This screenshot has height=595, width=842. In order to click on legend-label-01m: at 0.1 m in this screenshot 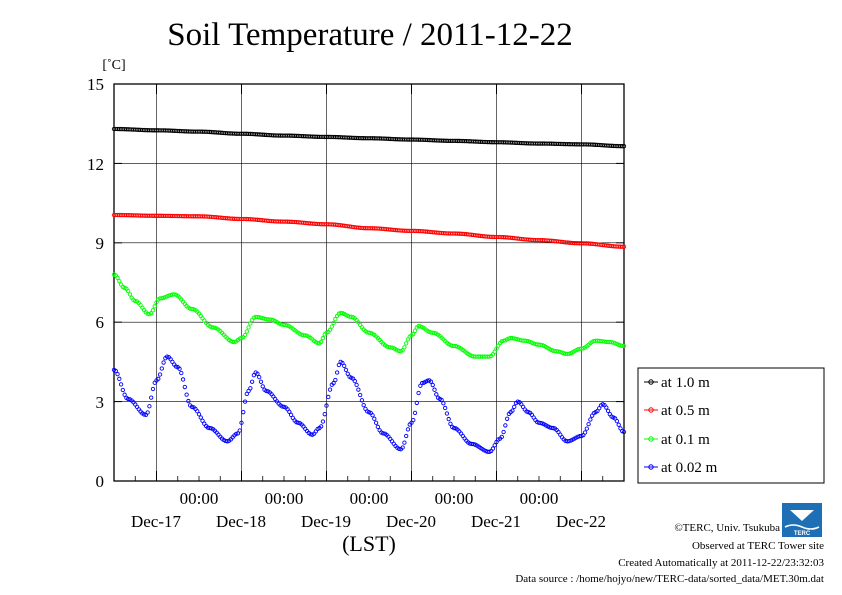, I will do `click(685, 440)`.